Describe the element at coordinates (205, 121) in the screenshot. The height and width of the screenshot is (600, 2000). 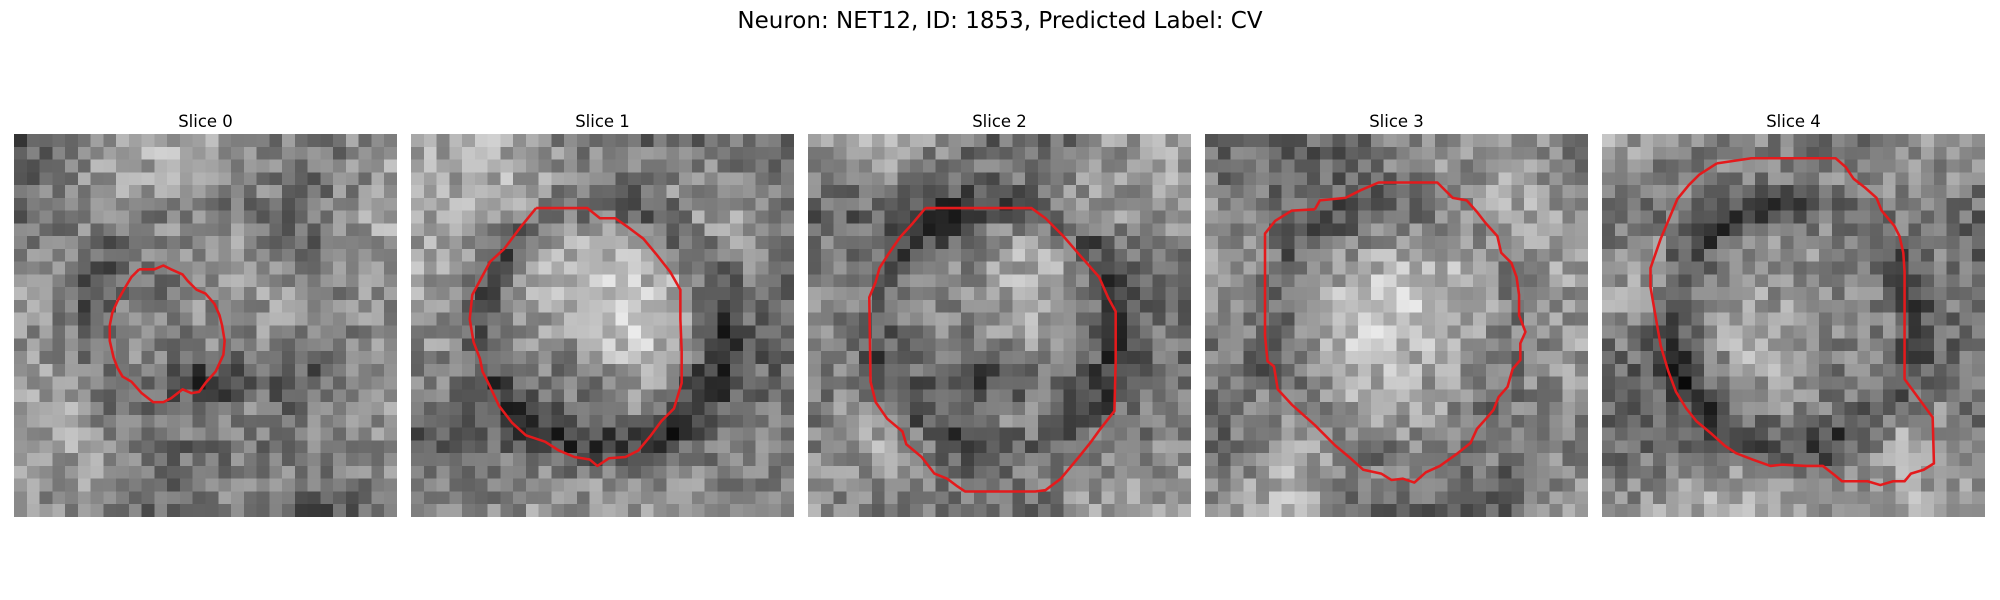
I see `slice-title: Slice 0` at that location.